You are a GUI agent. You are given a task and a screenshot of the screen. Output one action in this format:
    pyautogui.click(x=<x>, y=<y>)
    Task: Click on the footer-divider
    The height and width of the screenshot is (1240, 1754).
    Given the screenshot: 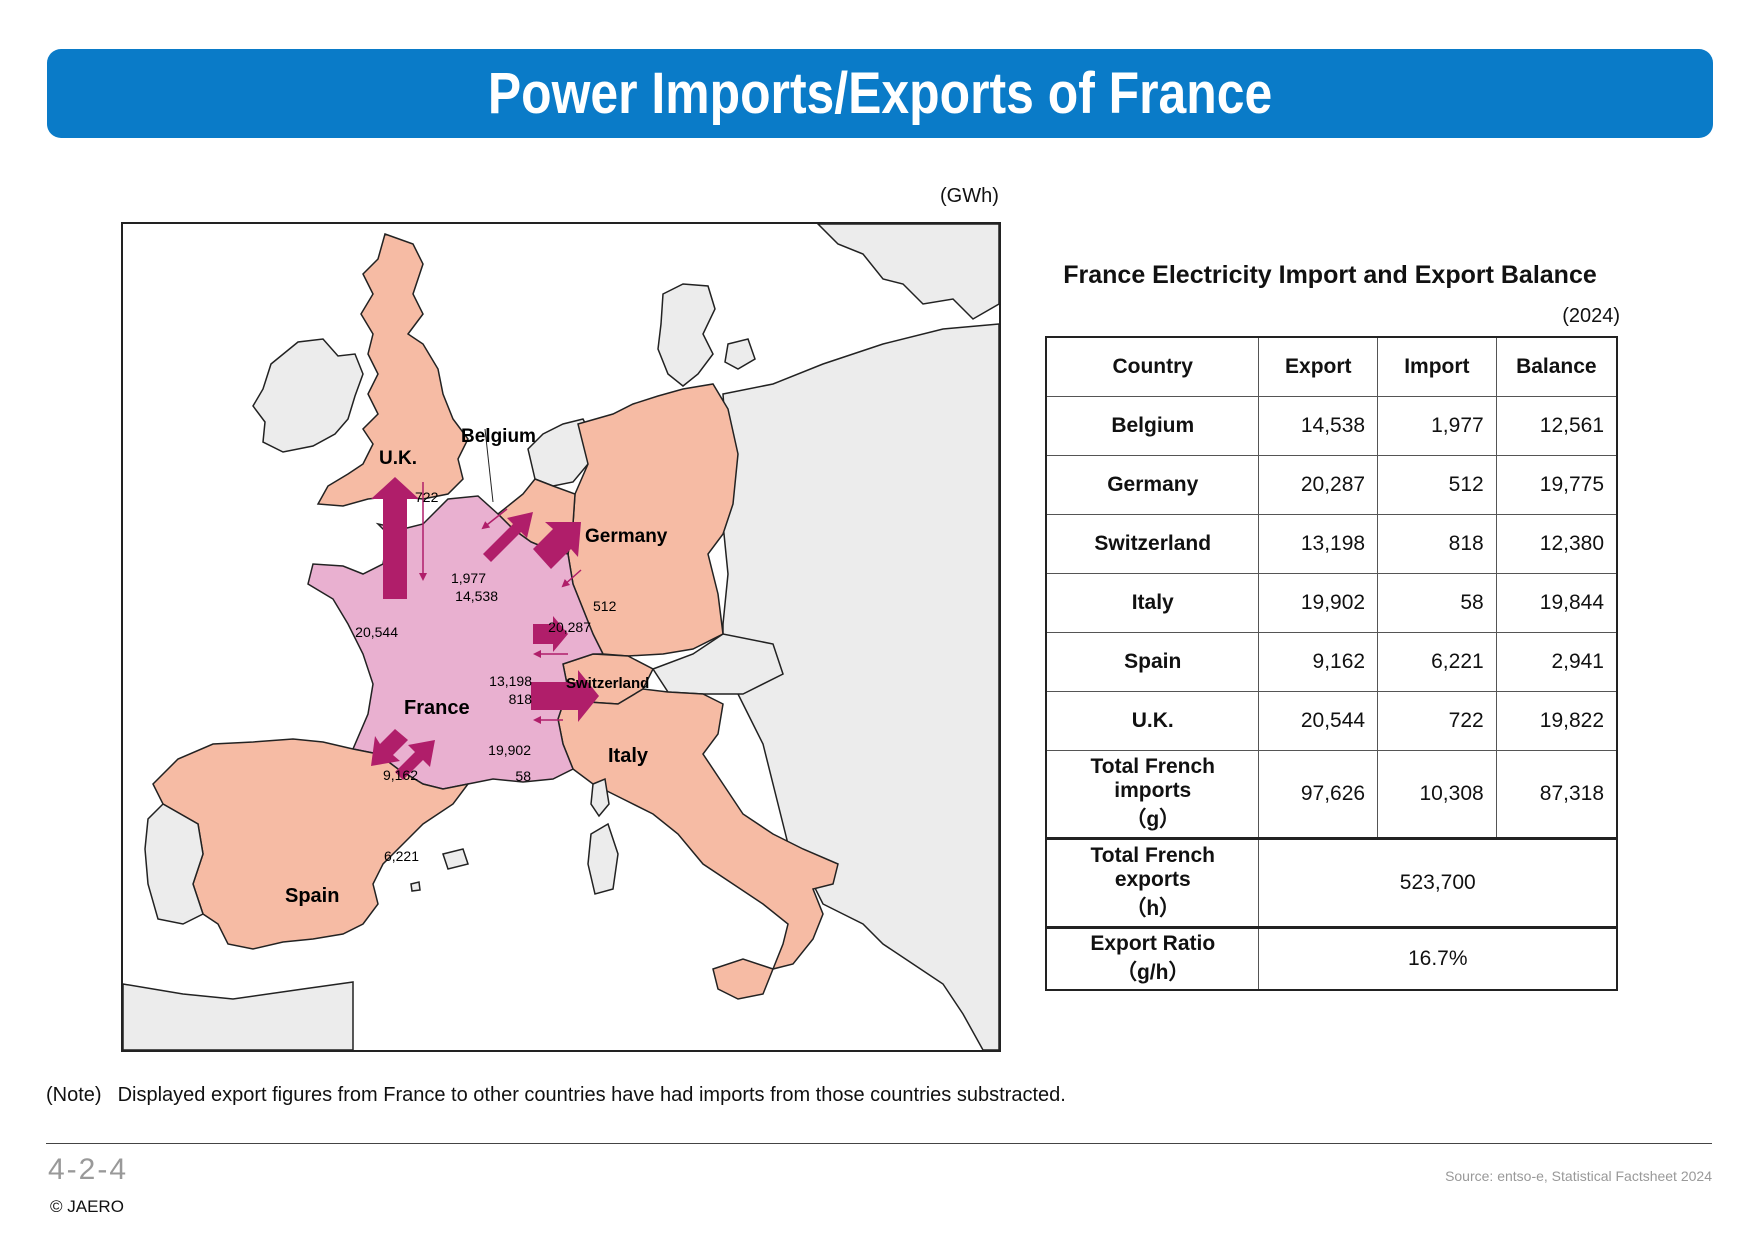 What is the action you would take?
    pyautogui.click(x=879, y=1143)
    